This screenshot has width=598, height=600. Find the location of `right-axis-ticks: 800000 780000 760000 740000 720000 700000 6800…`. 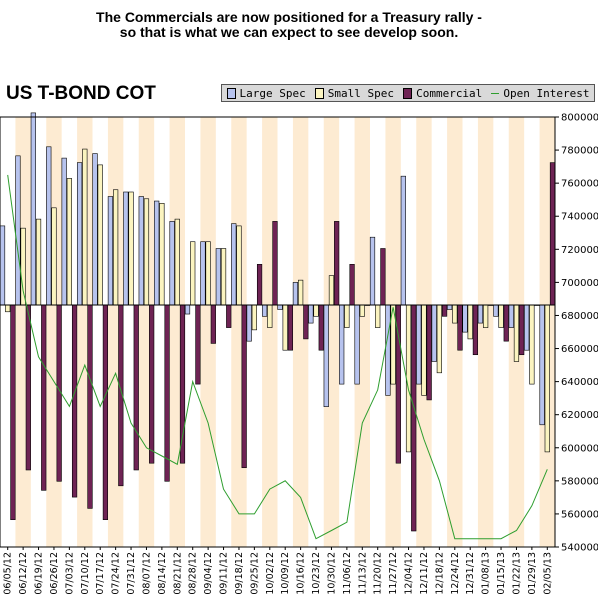

right-axis-ticks: 800000 780000 760000 740000 720000 700000 6800… is located at coordinates (576, 333).